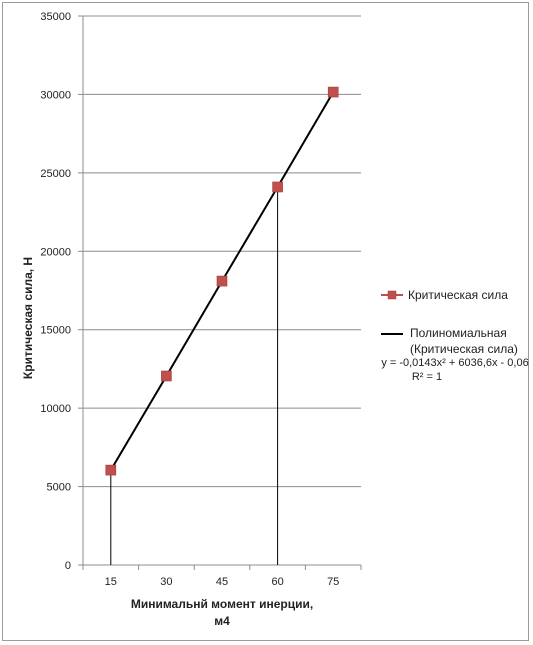 Image resolution: width=533 pixels, height=645 pixels. Describe the element at coordinates (59, 488) in the screenshot. I see `y-tick-label: 5000` at that location.